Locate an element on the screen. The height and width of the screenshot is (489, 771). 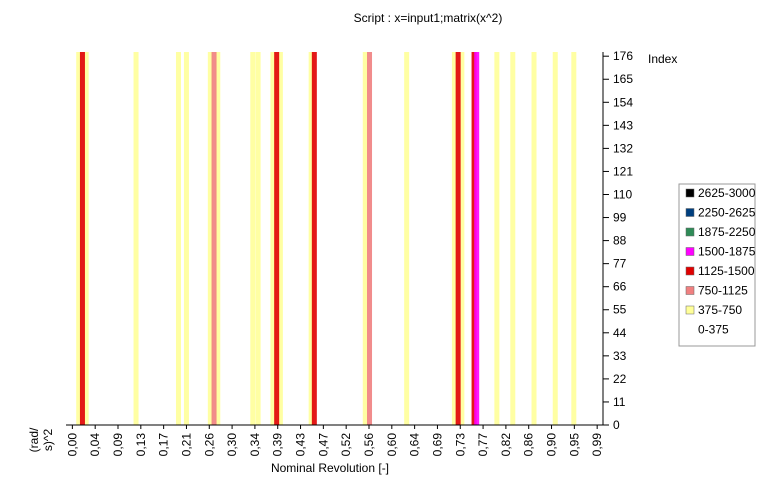
y-tick-label: 55 is located at coordinates (620, 310).